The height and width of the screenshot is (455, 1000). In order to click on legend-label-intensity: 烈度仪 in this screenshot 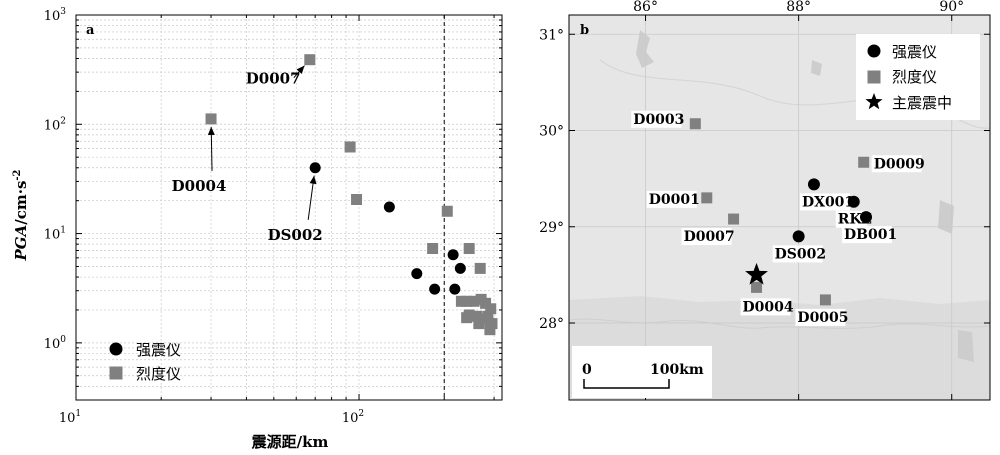, I will do `click(158, 374)`.